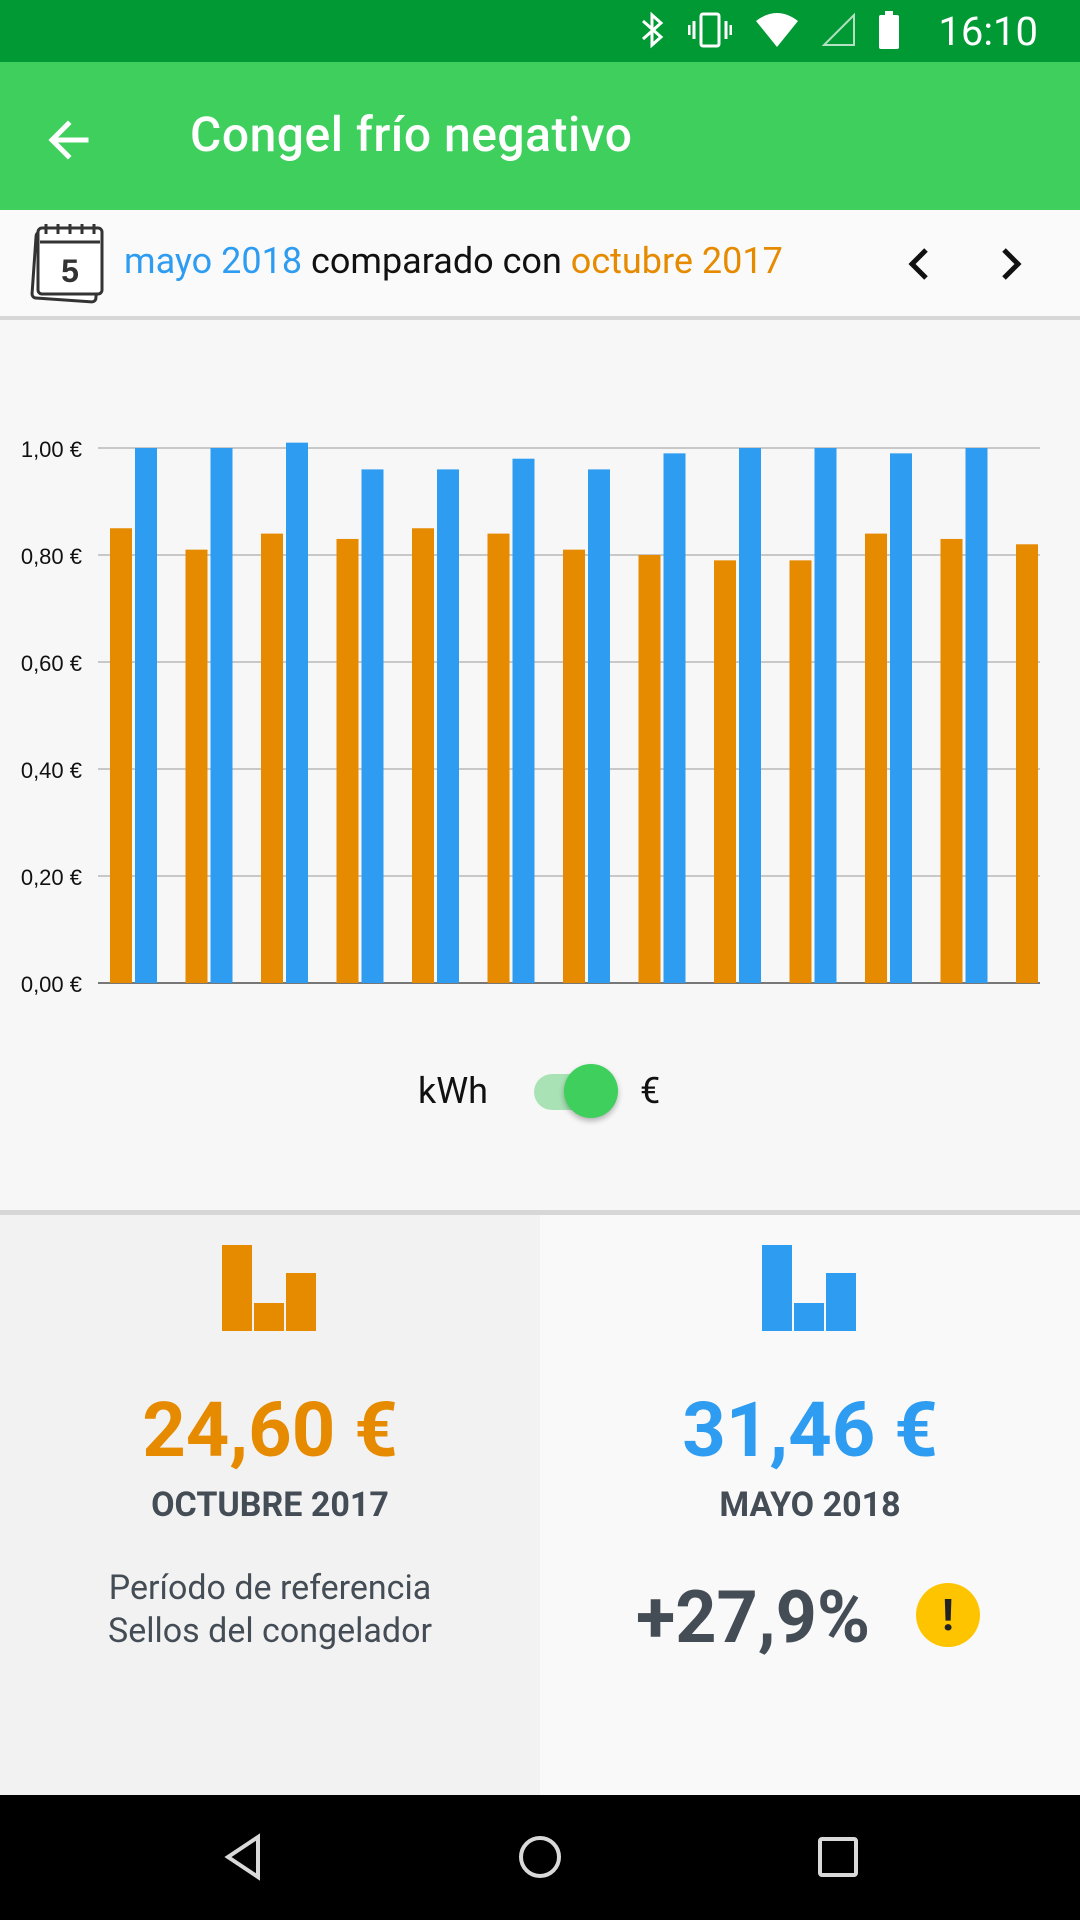  I want to click on system-nav-bar, so click(540, 1857).